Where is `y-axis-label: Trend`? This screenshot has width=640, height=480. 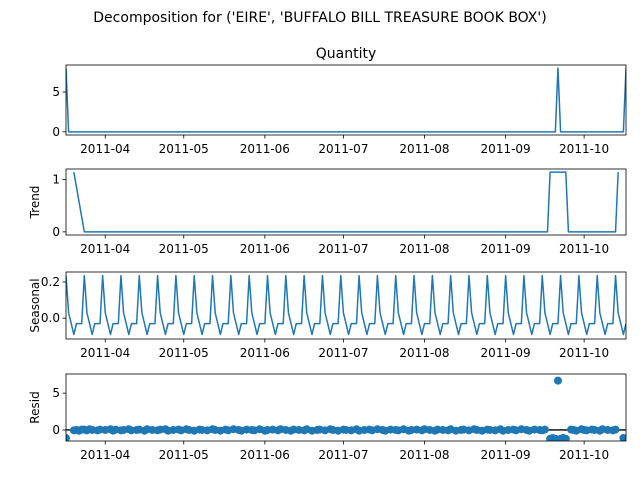
y-axis-label: Trend is located at coordinates (35, 203).